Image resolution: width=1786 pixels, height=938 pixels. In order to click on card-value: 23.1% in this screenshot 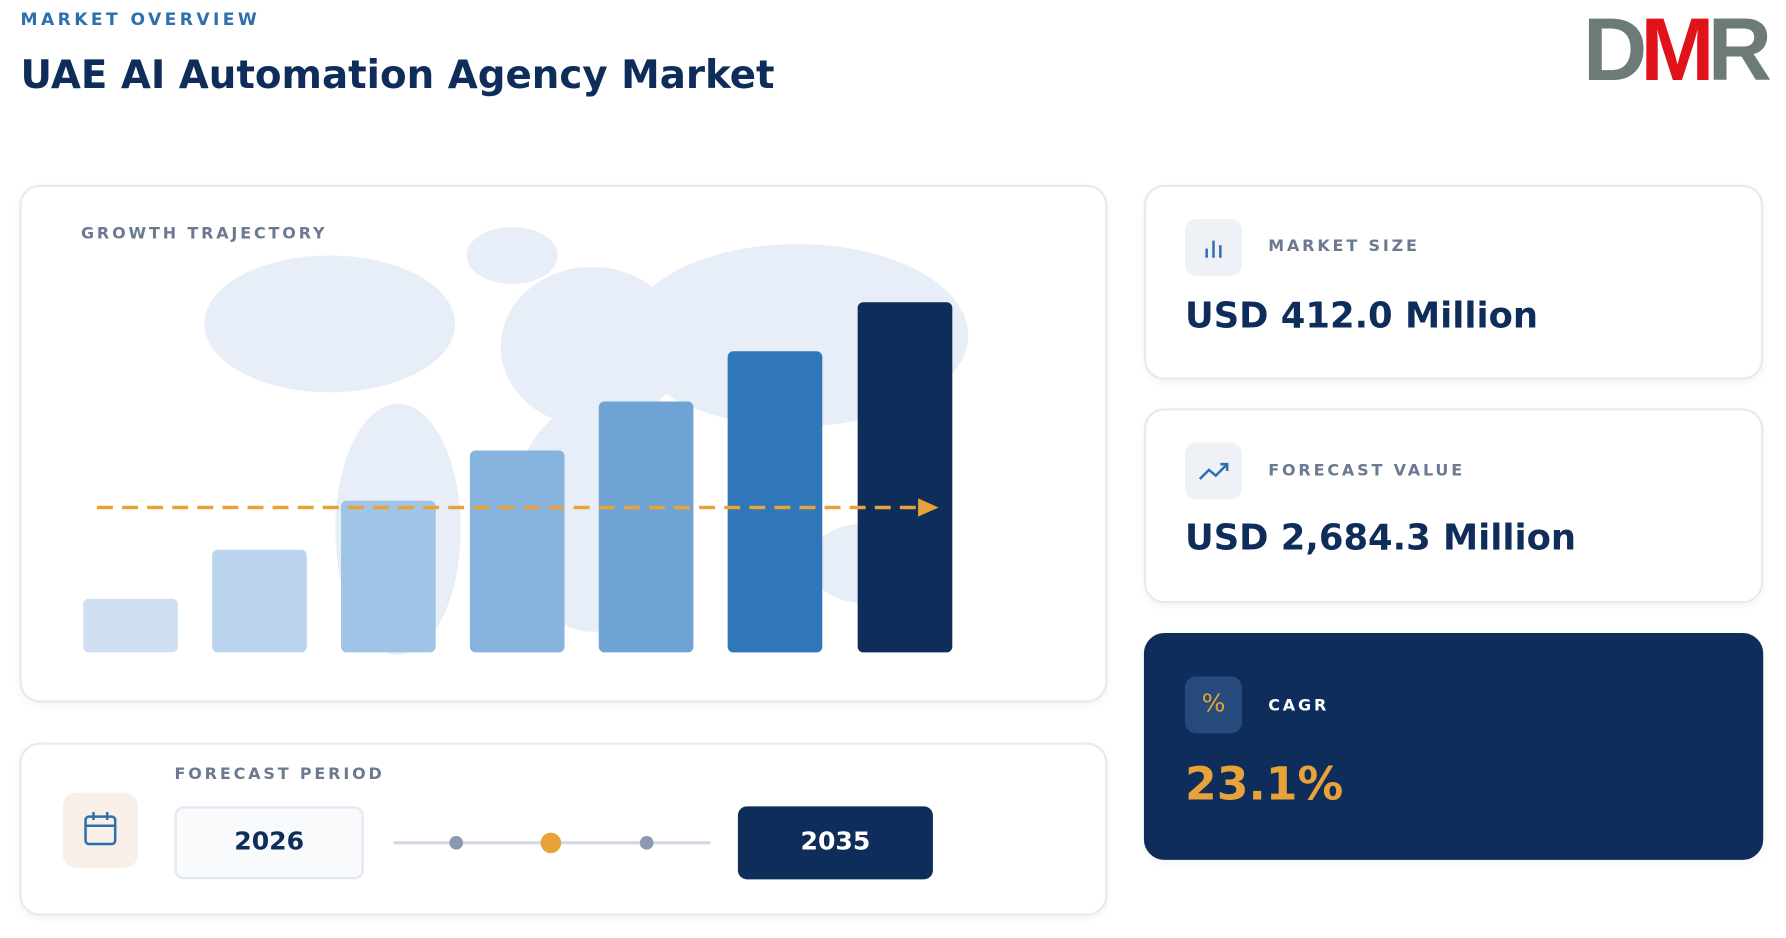, I will do `click(1264, 784)`.